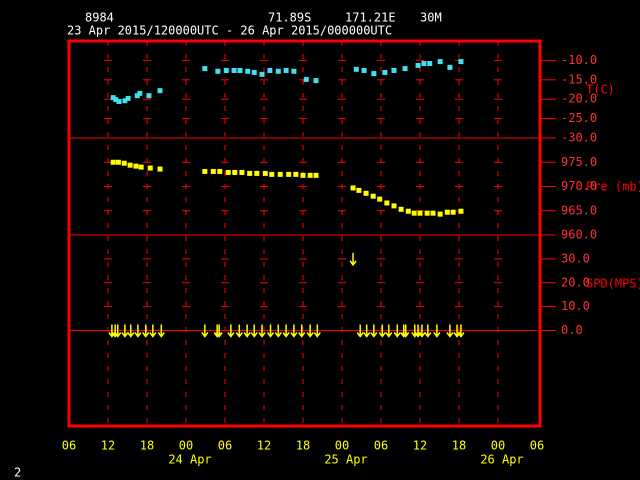 The width and height of the screenshot is (640, 480). I want to click on station-height: 30M, so click(431, 18).